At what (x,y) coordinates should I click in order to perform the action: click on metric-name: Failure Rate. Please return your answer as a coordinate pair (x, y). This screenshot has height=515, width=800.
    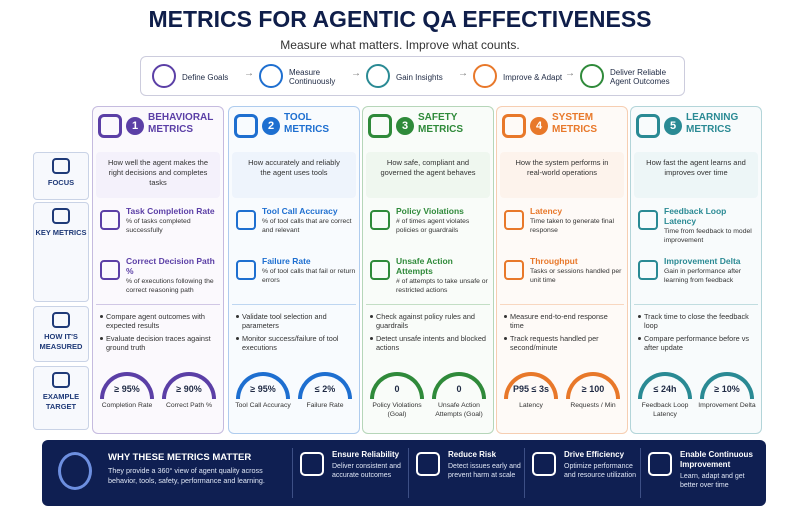
    Looking at the image, I should click on (286, 261).